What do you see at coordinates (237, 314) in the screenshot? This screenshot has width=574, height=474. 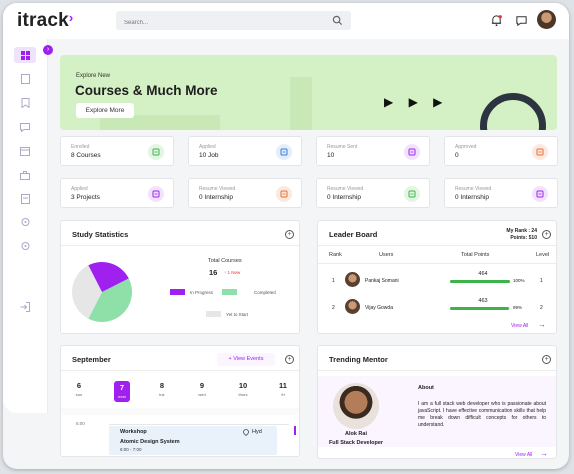 I see `legend-yet-to-start: Yet to Start` at bounding box center [237, 314].